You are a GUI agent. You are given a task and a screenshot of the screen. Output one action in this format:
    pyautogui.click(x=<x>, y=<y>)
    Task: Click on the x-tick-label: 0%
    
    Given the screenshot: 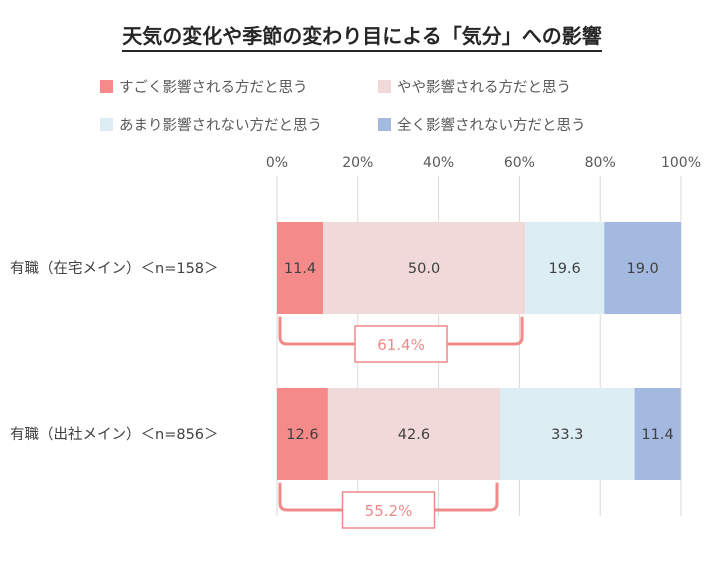 What is the action you would take?
    pyautogui.click(x=277, y=163)
    